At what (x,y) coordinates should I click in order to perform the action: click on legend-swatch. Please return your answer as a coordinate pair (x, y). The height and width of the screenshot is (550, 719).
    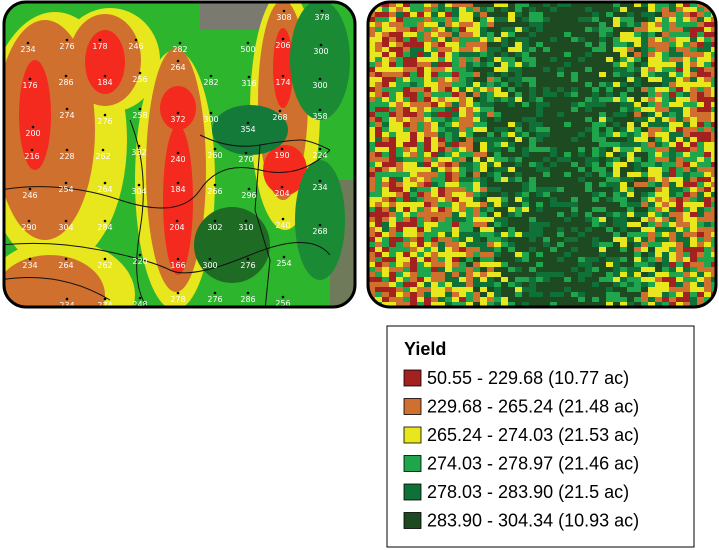
    Looking at the image, I should click on (412, 378).